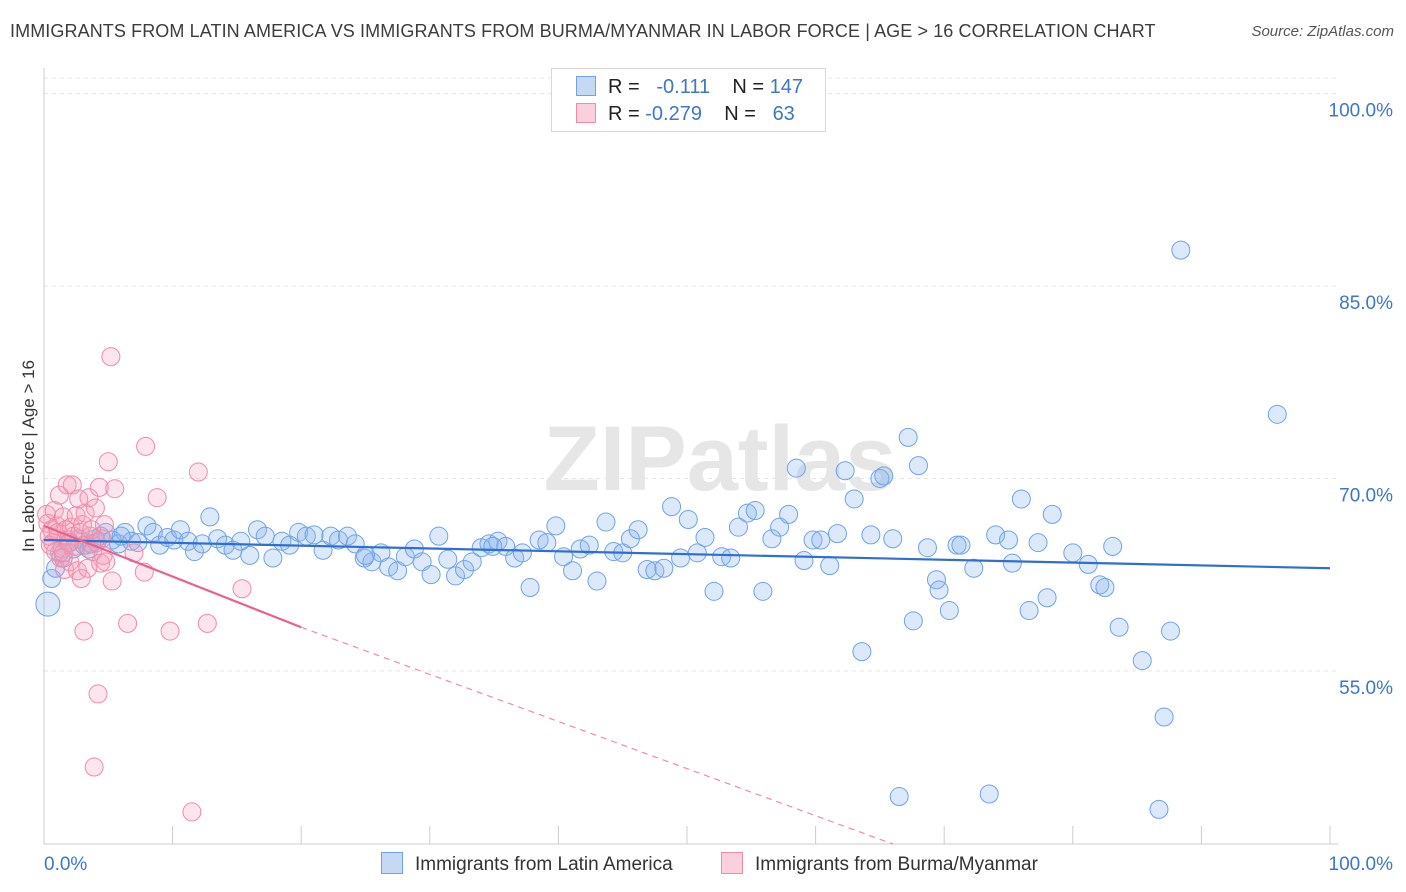 The image size is (1406, 892). What do you see at coordinates (1322, 31) in the screenshot?
I see `source-label: Source: ZipAtlas.com` at bounding box center [1322, 31].